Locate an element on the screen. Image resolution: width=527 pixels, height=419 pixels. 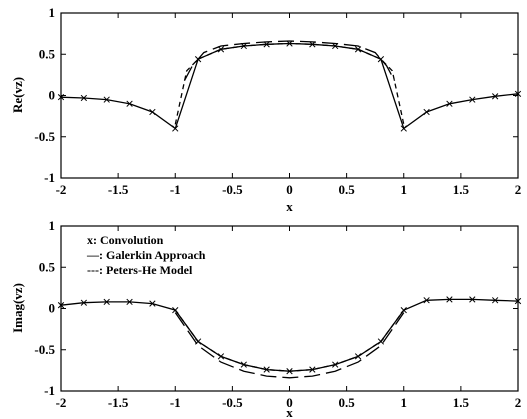
legend-entry: ---: Peters-He Model is located at coordinates (140, 270).